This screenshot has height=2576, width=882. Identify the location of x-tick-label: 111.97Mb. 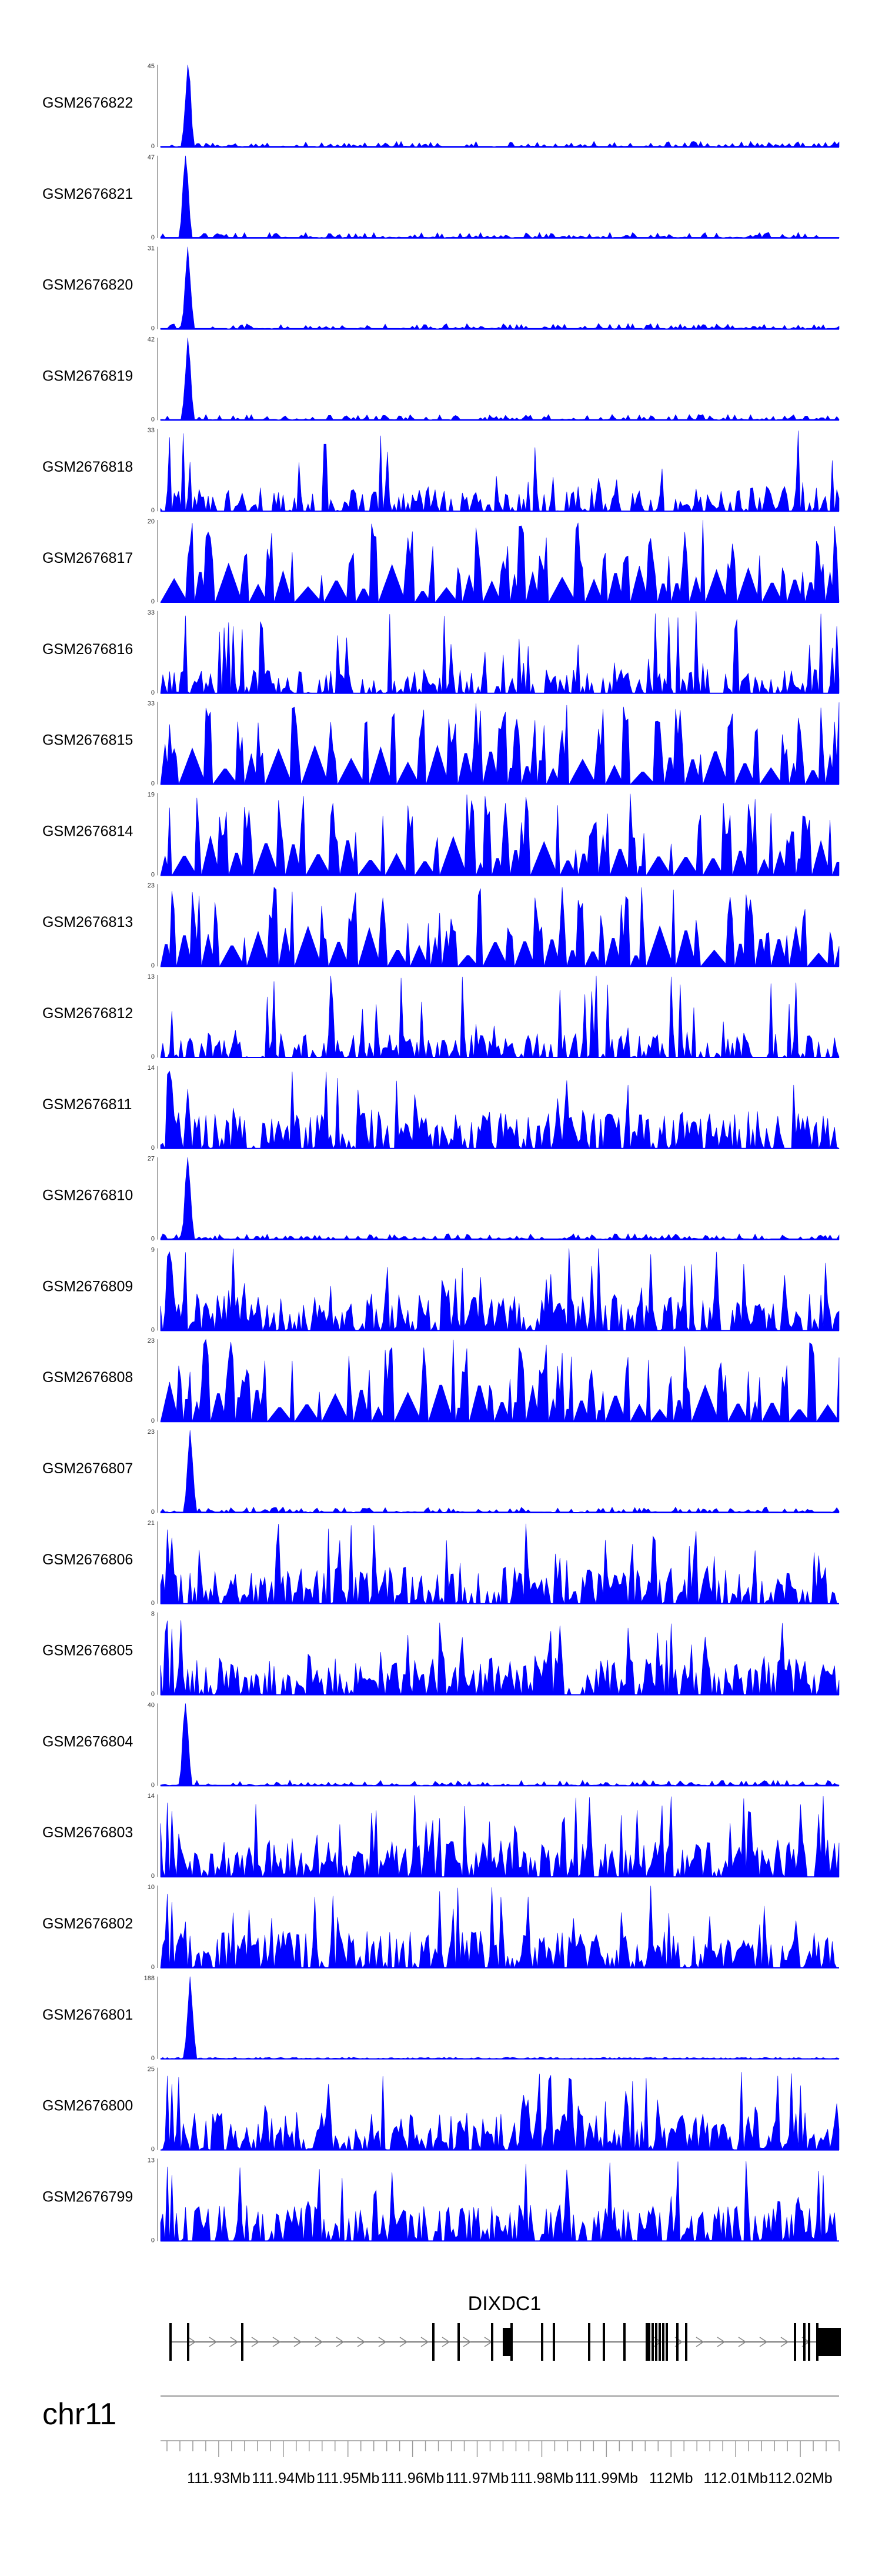
(477, 2478).